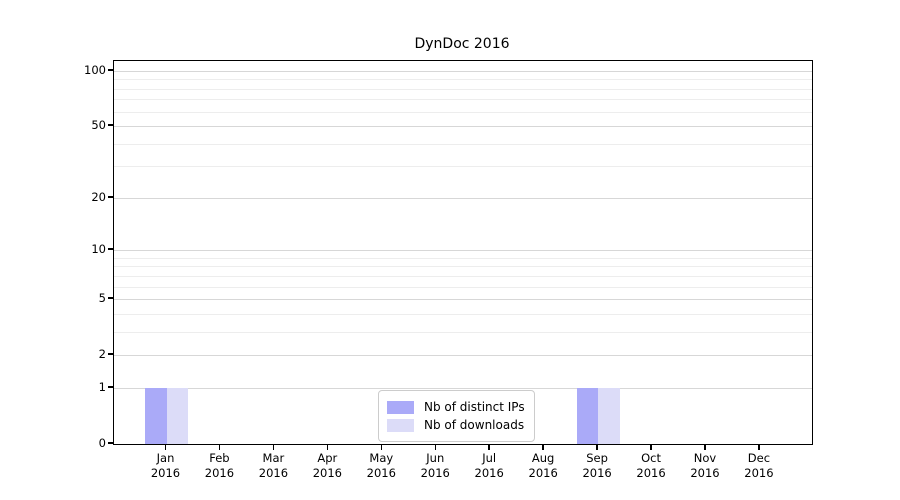  Describe the element at coordinates (102, 443) in the screenshot. I see `y-tick-label: 0` at that location.